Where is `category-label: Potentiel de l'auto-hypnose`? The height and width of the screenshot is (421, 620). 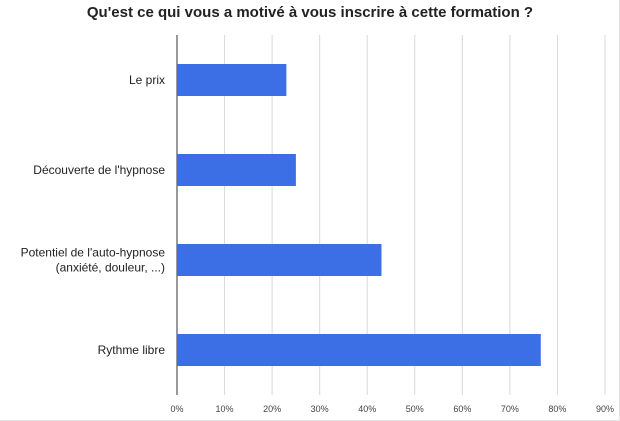
category-label: Potentiel de l'auto-hypnose is located at coordinates (93, 253).